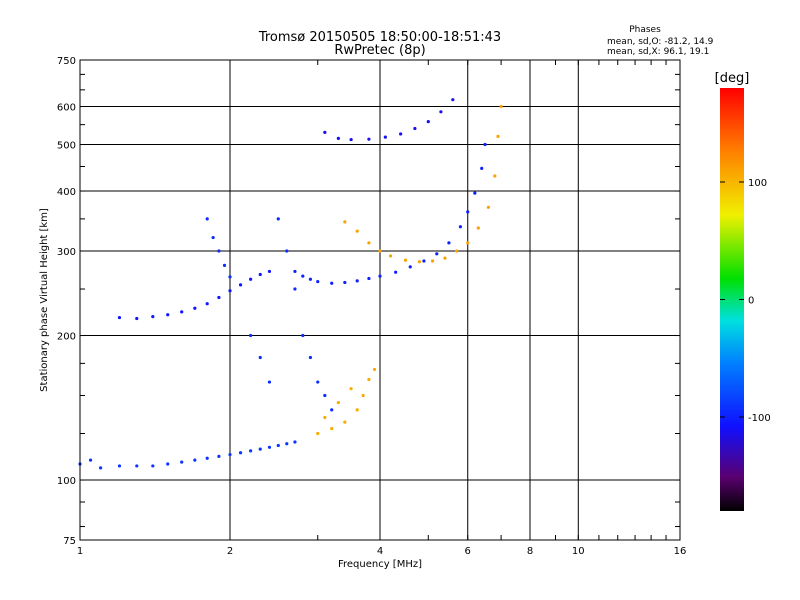 Image resolution: width=800 pixels, height=600 pixels. Describe the element at coordinates (380, 551) in the screenshot. I see `x-tick-label: 4` at that location.